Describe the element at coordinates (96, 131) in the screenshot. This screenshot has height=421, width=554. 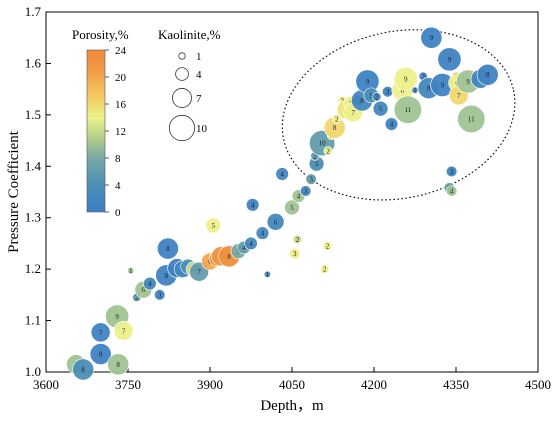
I see `porosity-colorbar` at that location.